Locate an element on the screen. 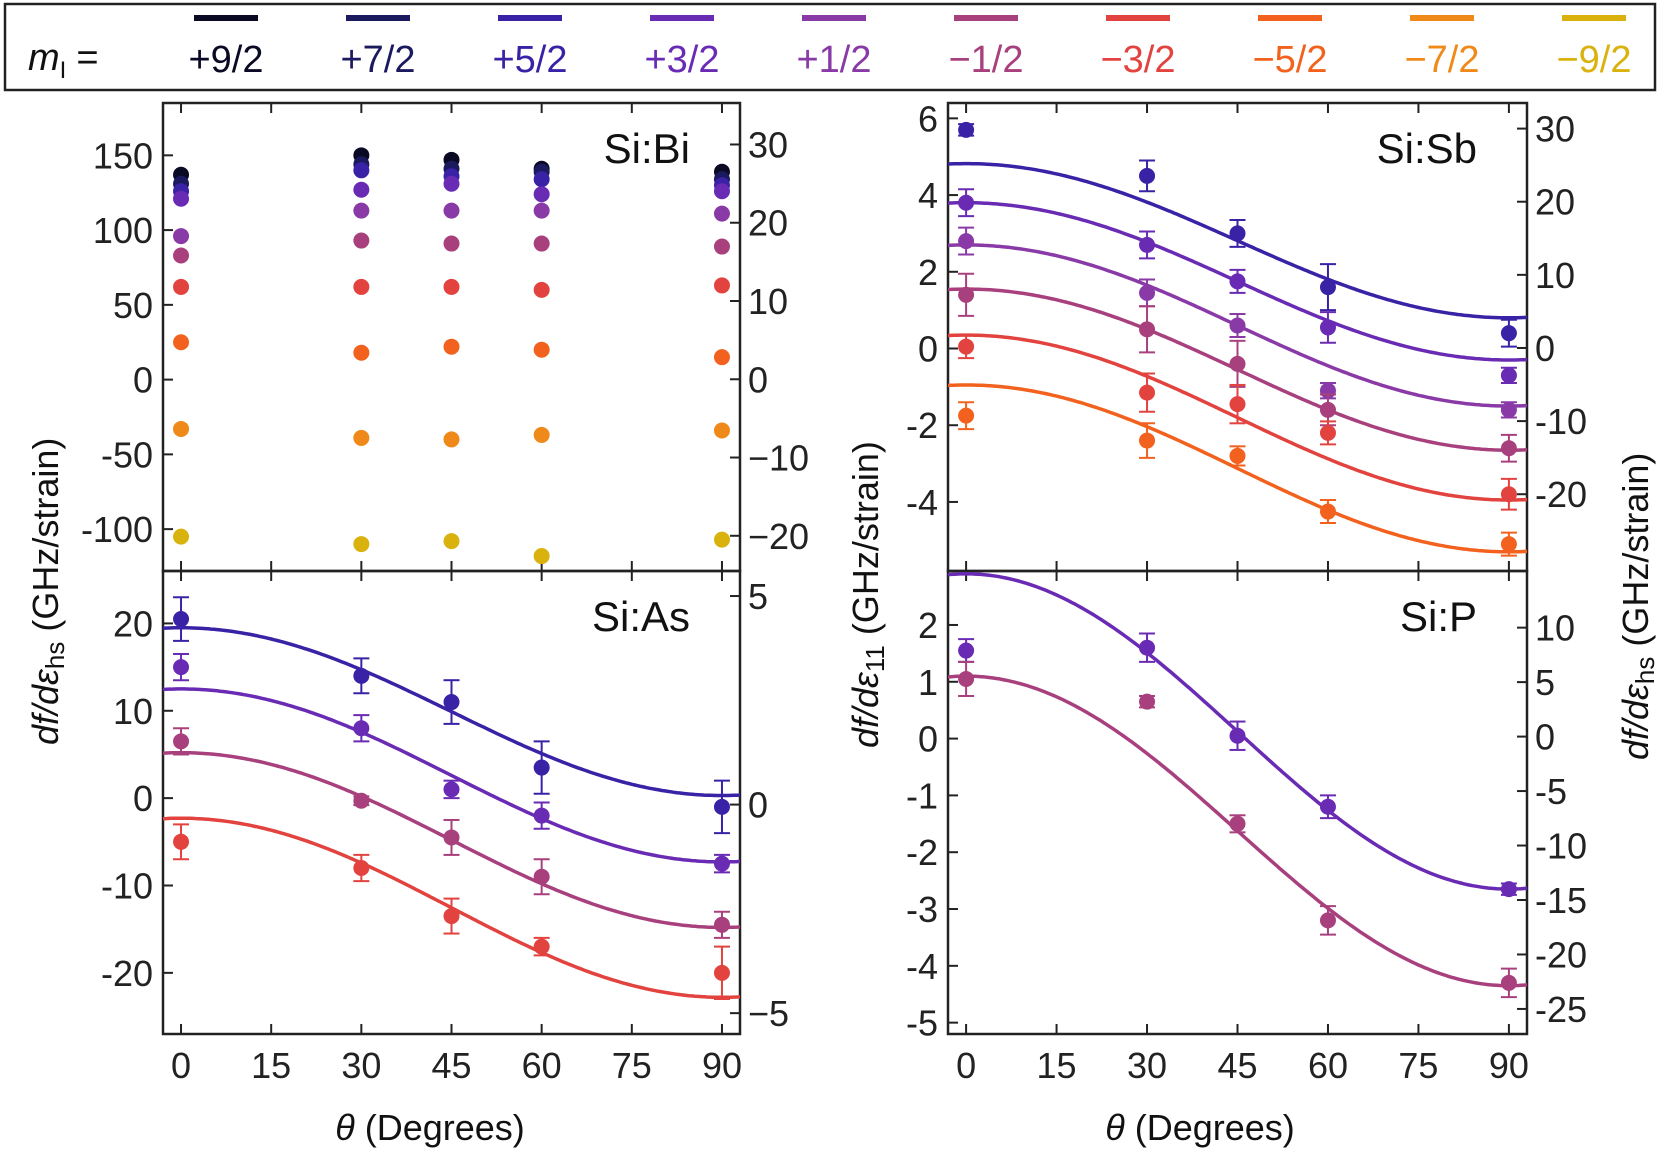 The height and width of the screenshot is (1159, 1666). right-y-tick-label: 10 is located at coordinates (768, 301).